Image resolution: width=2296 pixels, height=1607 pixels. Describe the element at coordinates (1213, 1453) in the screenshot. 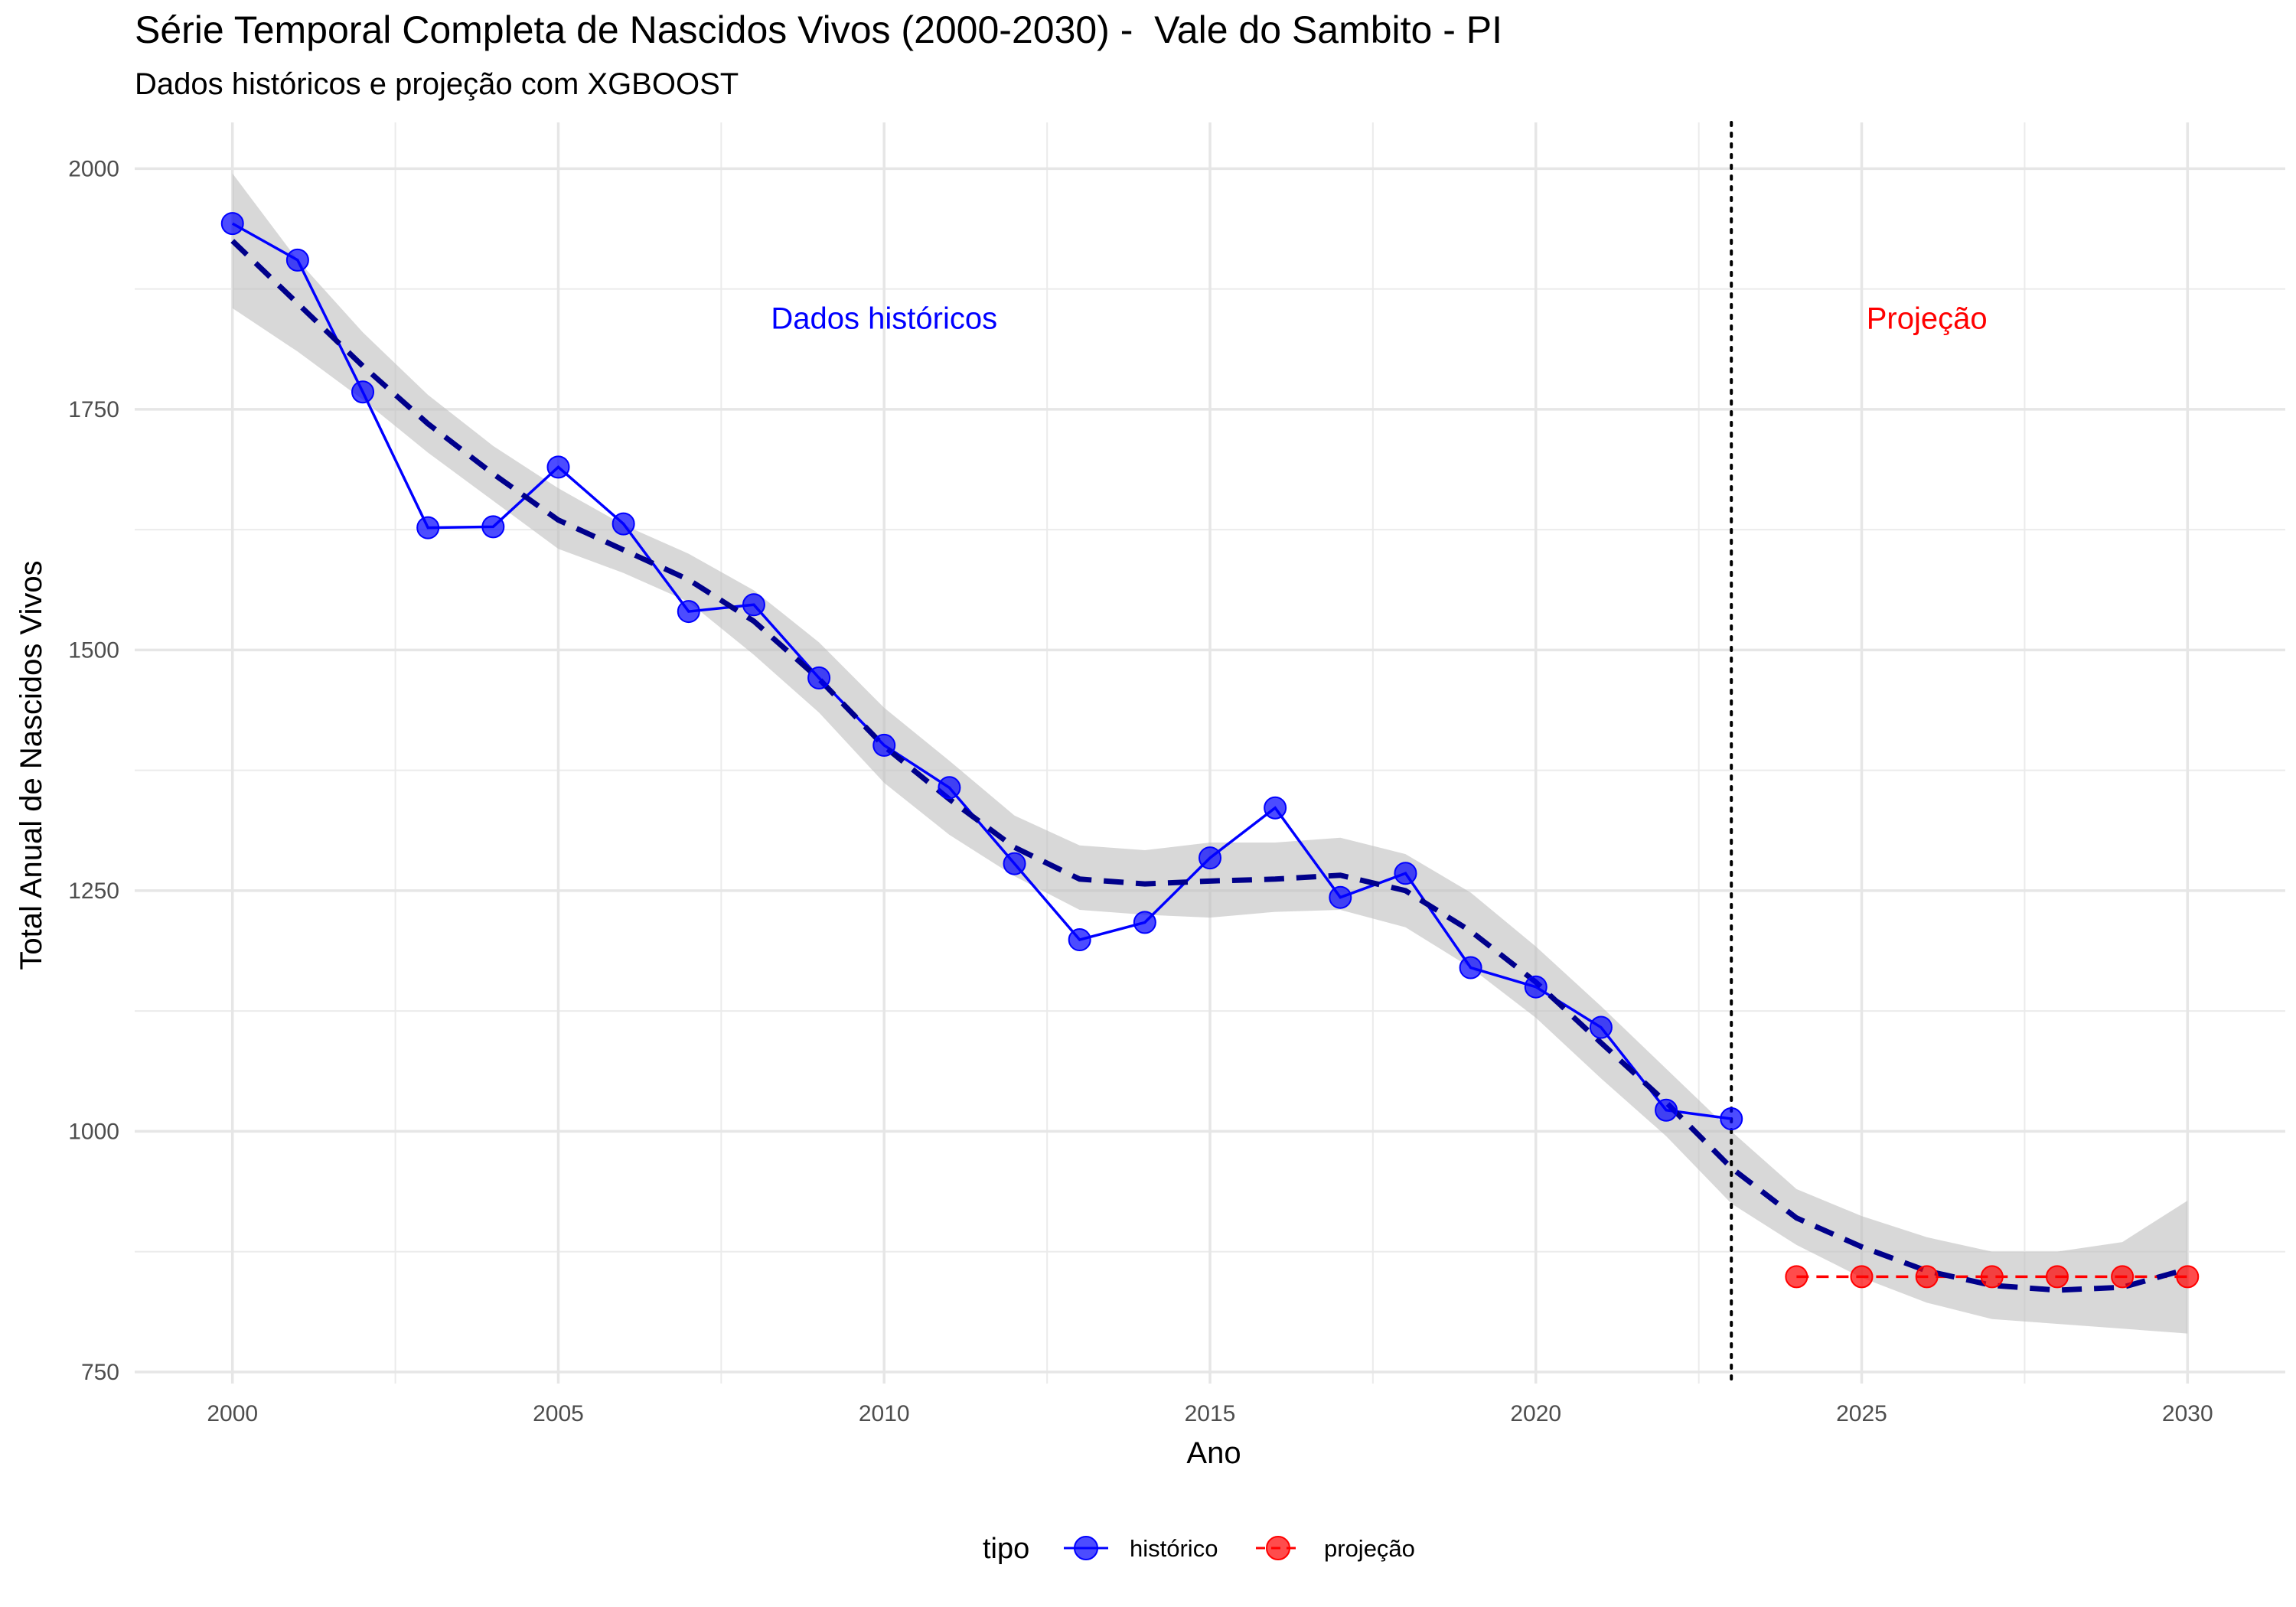

I see `x-axis-title: Ano` at that location.